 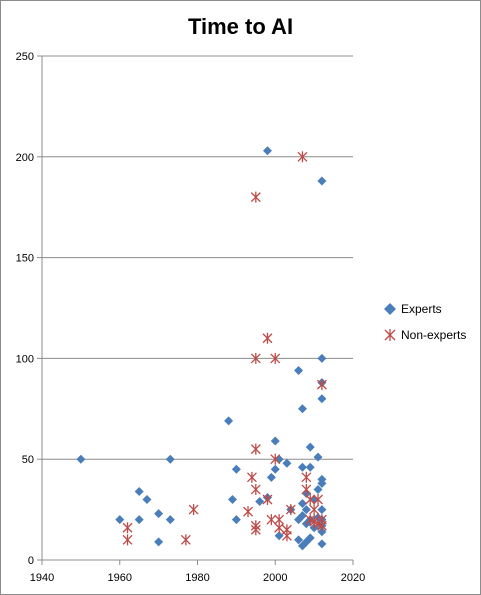 I want to click on legend-item-experts: Experts, so click(x=425, y=309).